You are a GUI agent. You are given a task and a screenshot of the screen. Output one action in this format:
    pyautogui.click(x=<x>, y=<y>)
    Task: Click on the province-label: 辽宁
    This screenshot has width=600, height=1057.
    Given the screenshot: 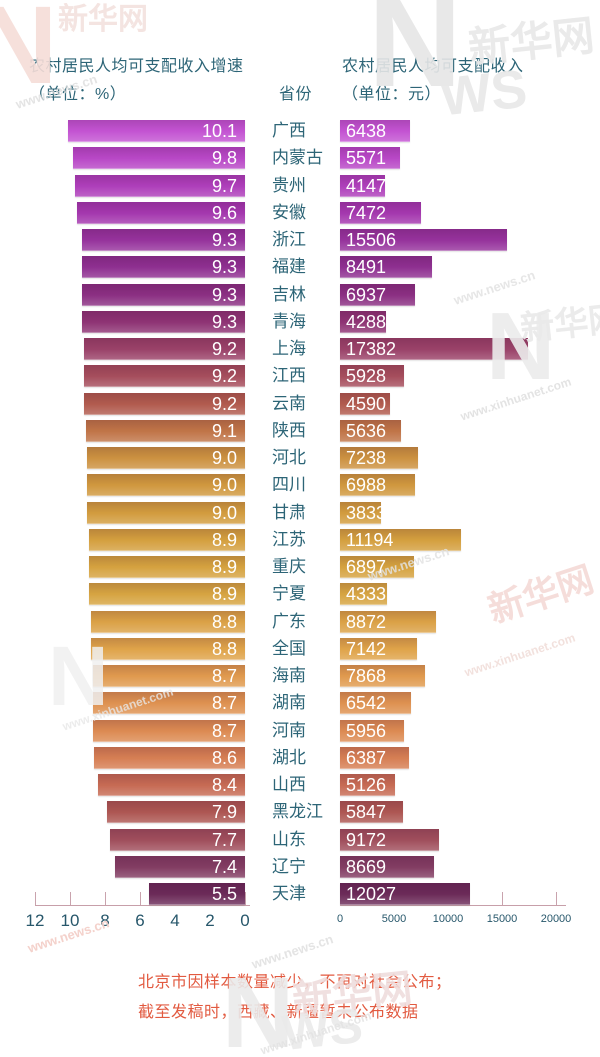 What is the action you would take?
    pyautogui.click(x=289, y=866)
    